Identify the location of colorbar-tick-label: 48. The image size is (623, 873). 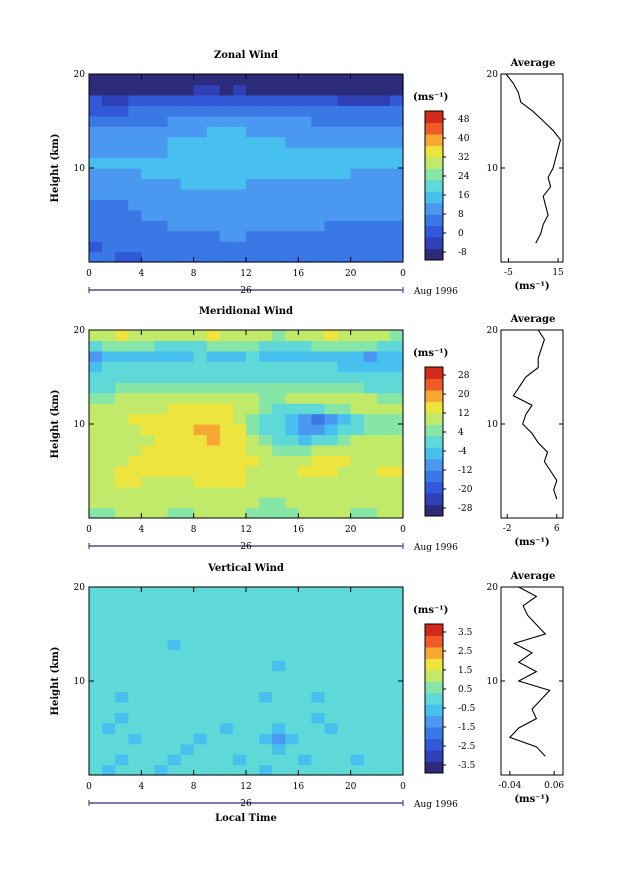
(464, 120).